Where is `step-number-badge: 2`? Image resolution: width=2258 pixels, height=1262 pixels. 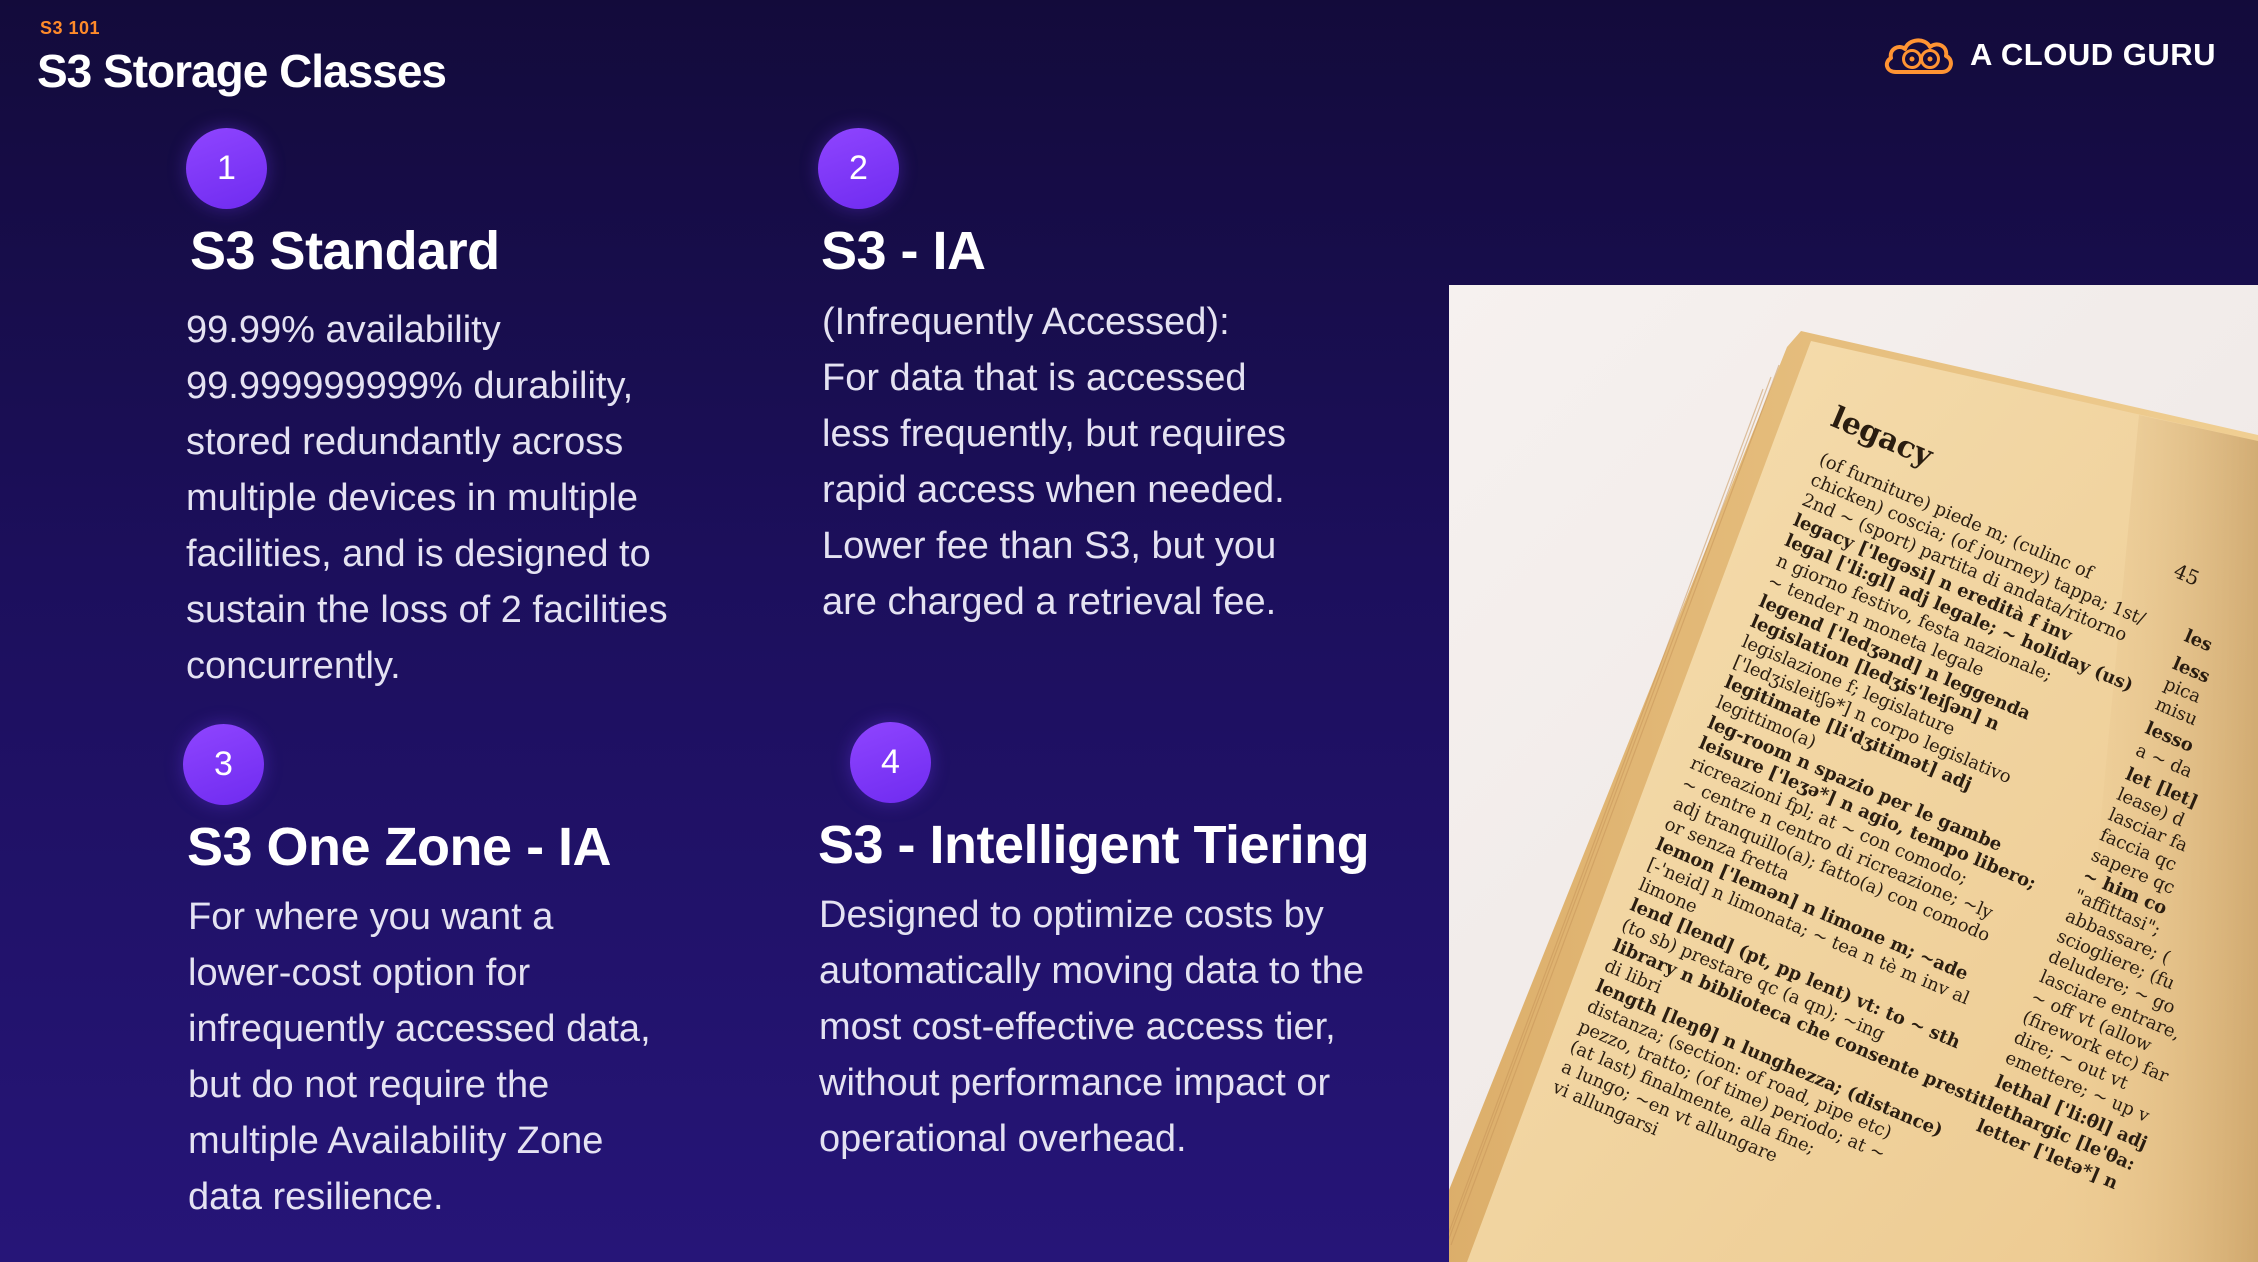
step-number-badge: 2 is located at coordinates (858, 168).